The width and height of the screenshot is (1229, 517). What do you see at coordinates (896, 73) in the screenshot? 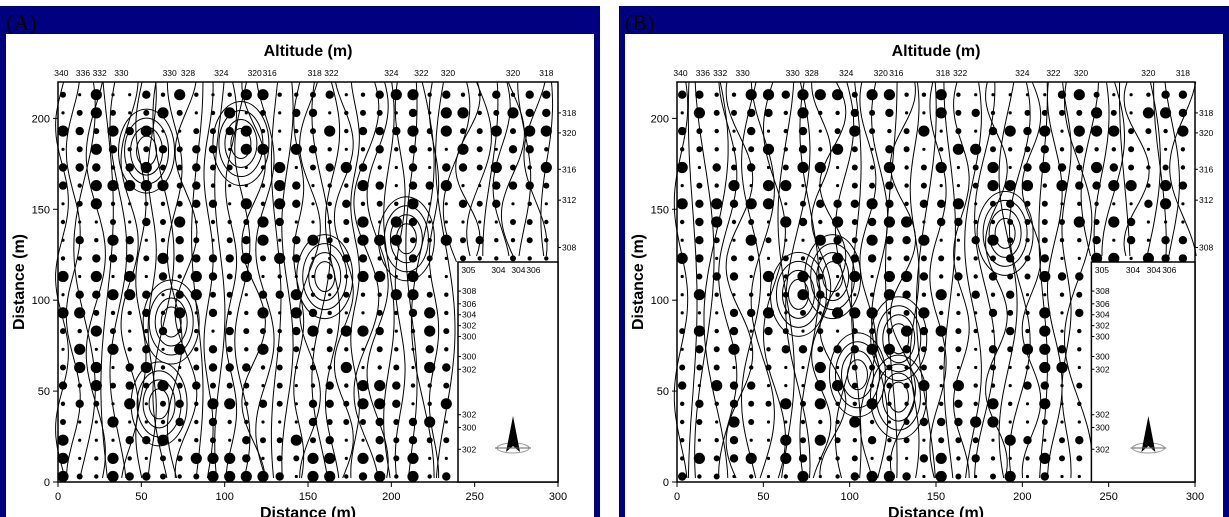
I see `top-contour-label: 316` at bounding box center [896, 73].